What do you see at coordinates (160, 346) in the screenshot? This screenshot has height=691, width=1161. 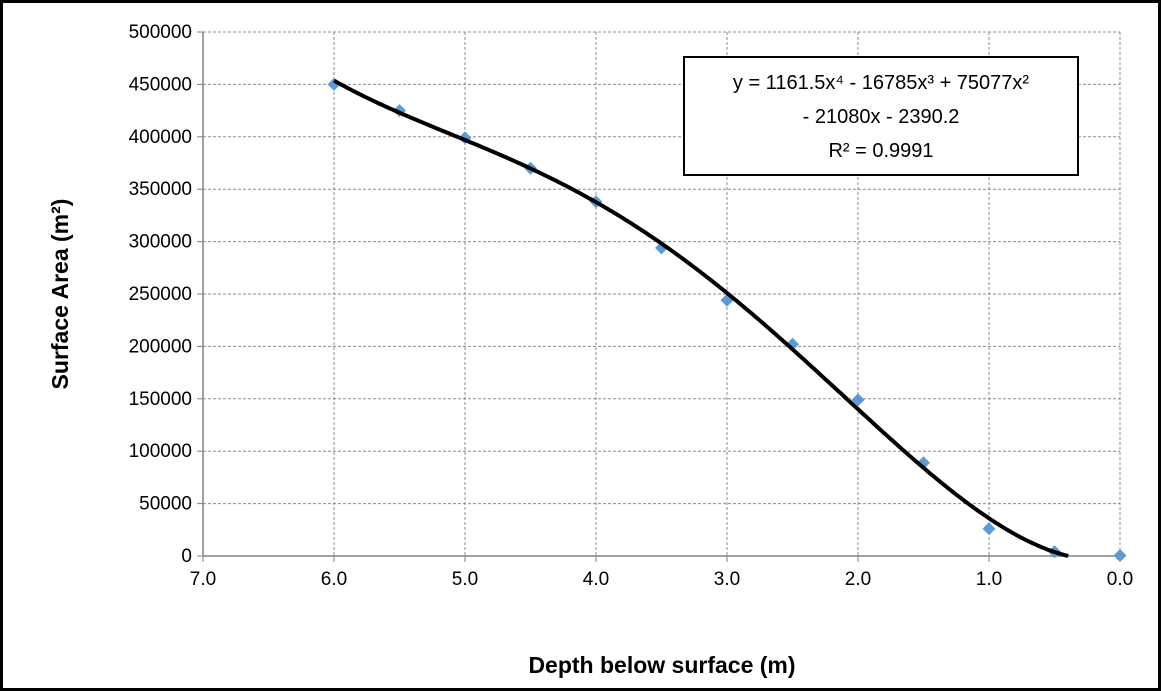 I see `y-tick-label: 200000` at bounding box center [160, 346].